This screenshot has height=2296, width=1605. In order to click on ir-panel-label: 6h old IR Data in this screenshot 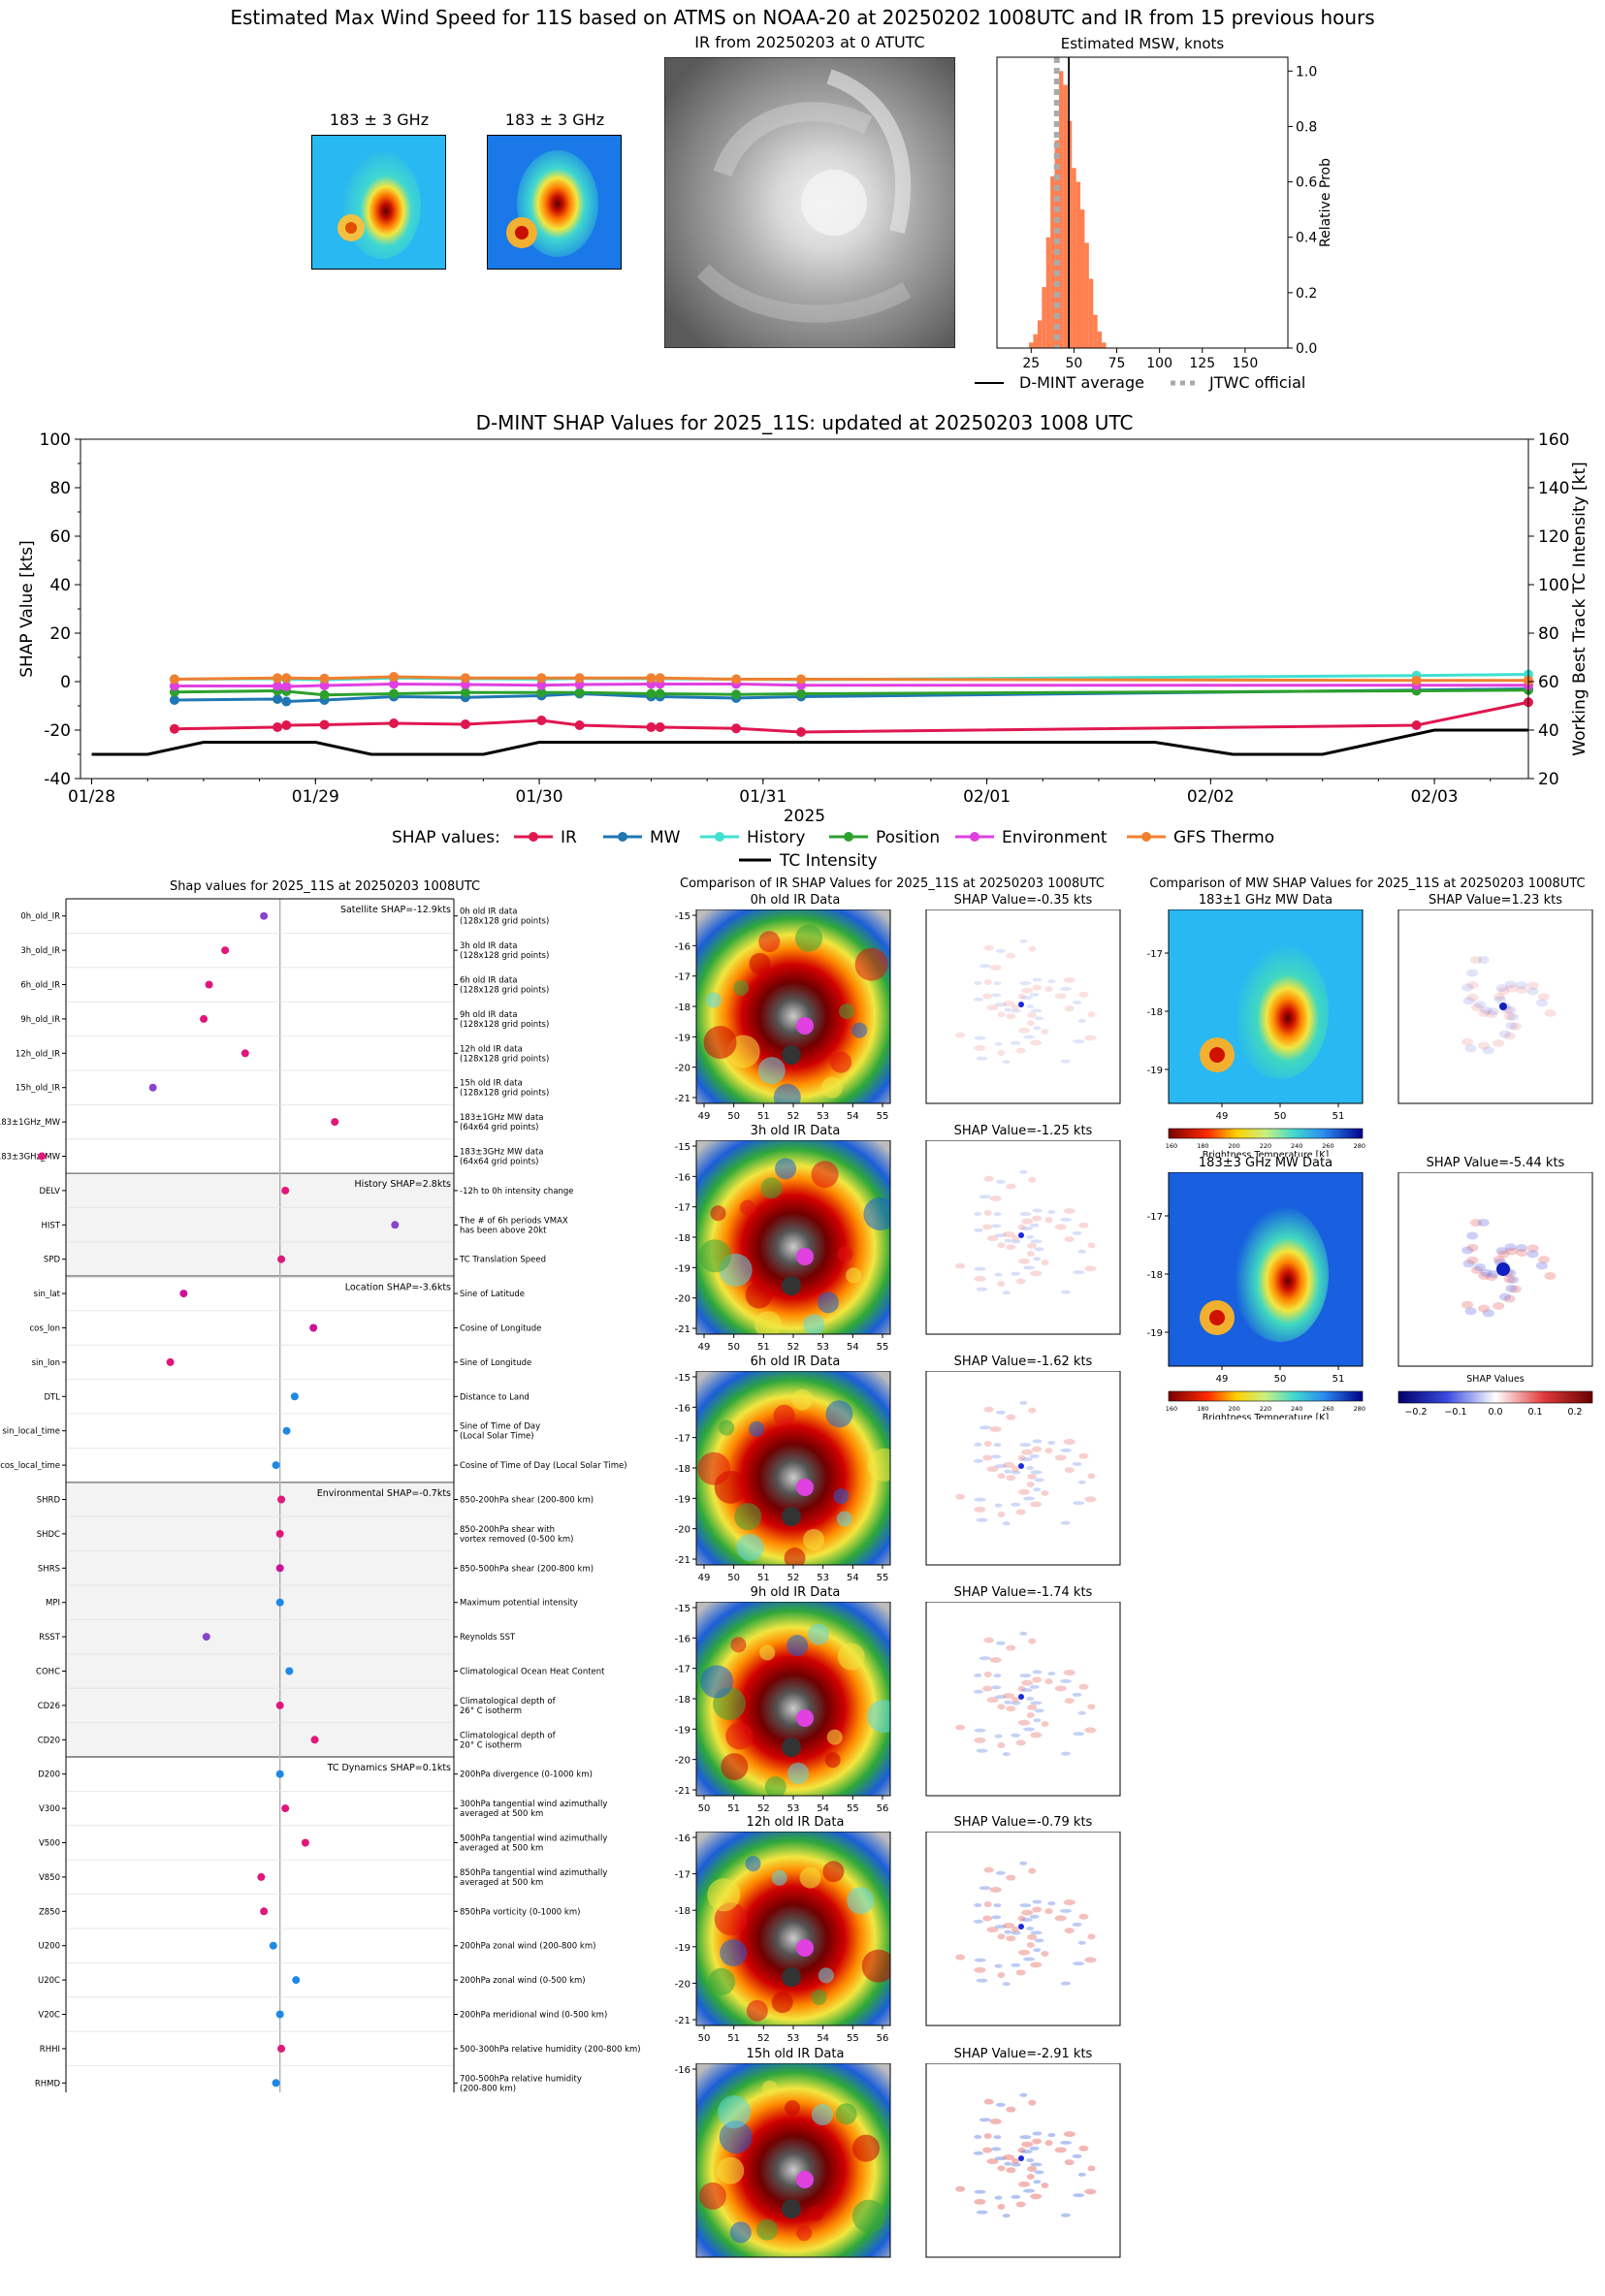, I will do `click(795, 1362)`.